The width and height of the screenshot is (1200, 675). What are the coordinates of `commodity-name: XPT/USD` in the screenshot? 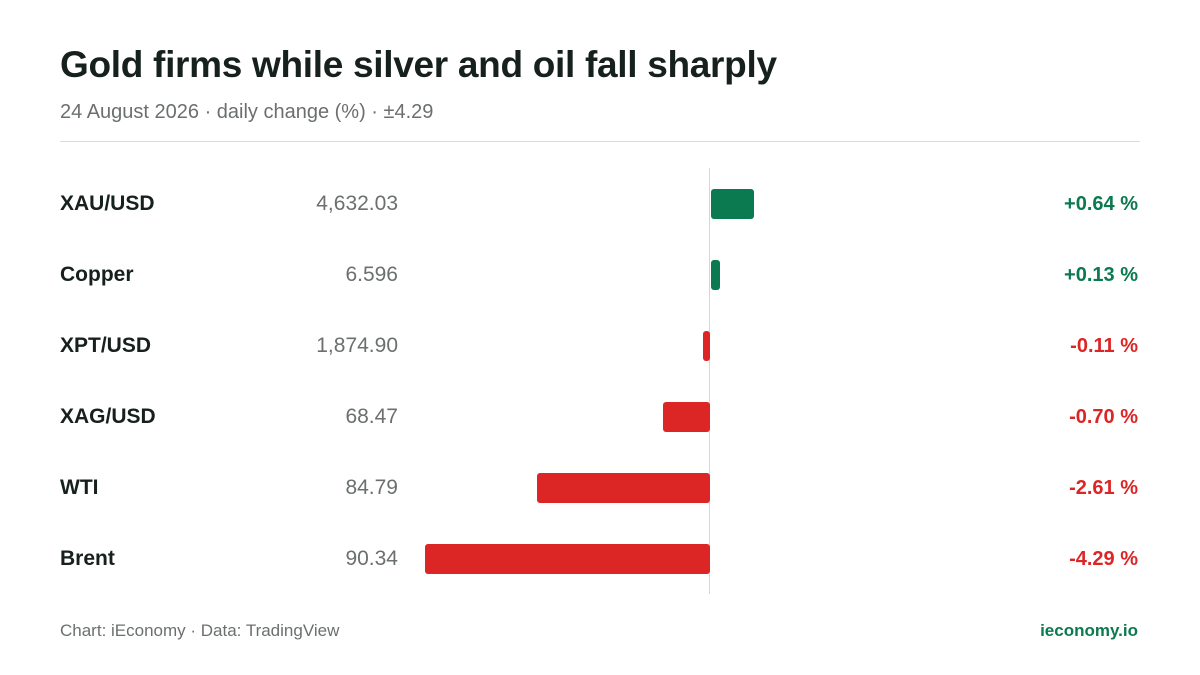 It's located at (106, 345).